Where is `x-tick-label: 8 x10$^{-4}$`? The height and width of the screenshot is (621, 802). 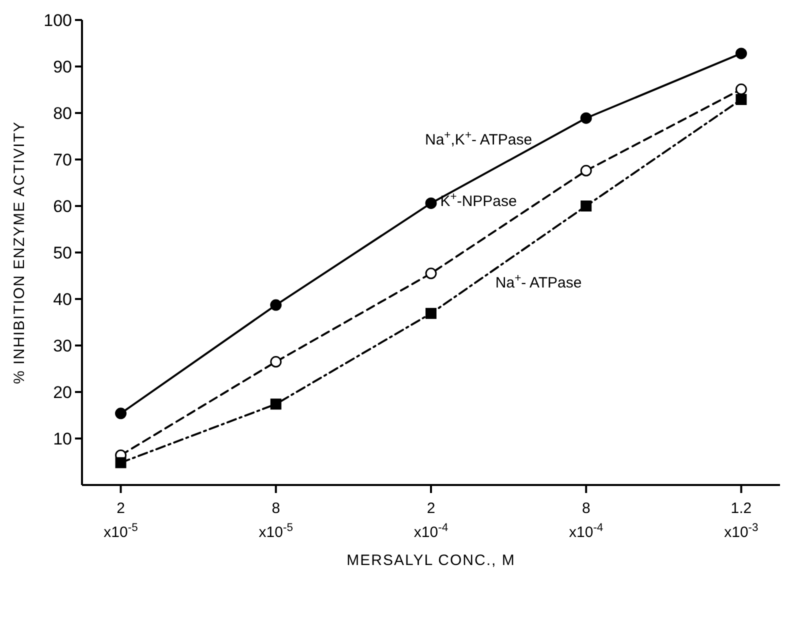
x-tick-label: 8 x10$^{-4}$ is located at coordinates (586, 520).